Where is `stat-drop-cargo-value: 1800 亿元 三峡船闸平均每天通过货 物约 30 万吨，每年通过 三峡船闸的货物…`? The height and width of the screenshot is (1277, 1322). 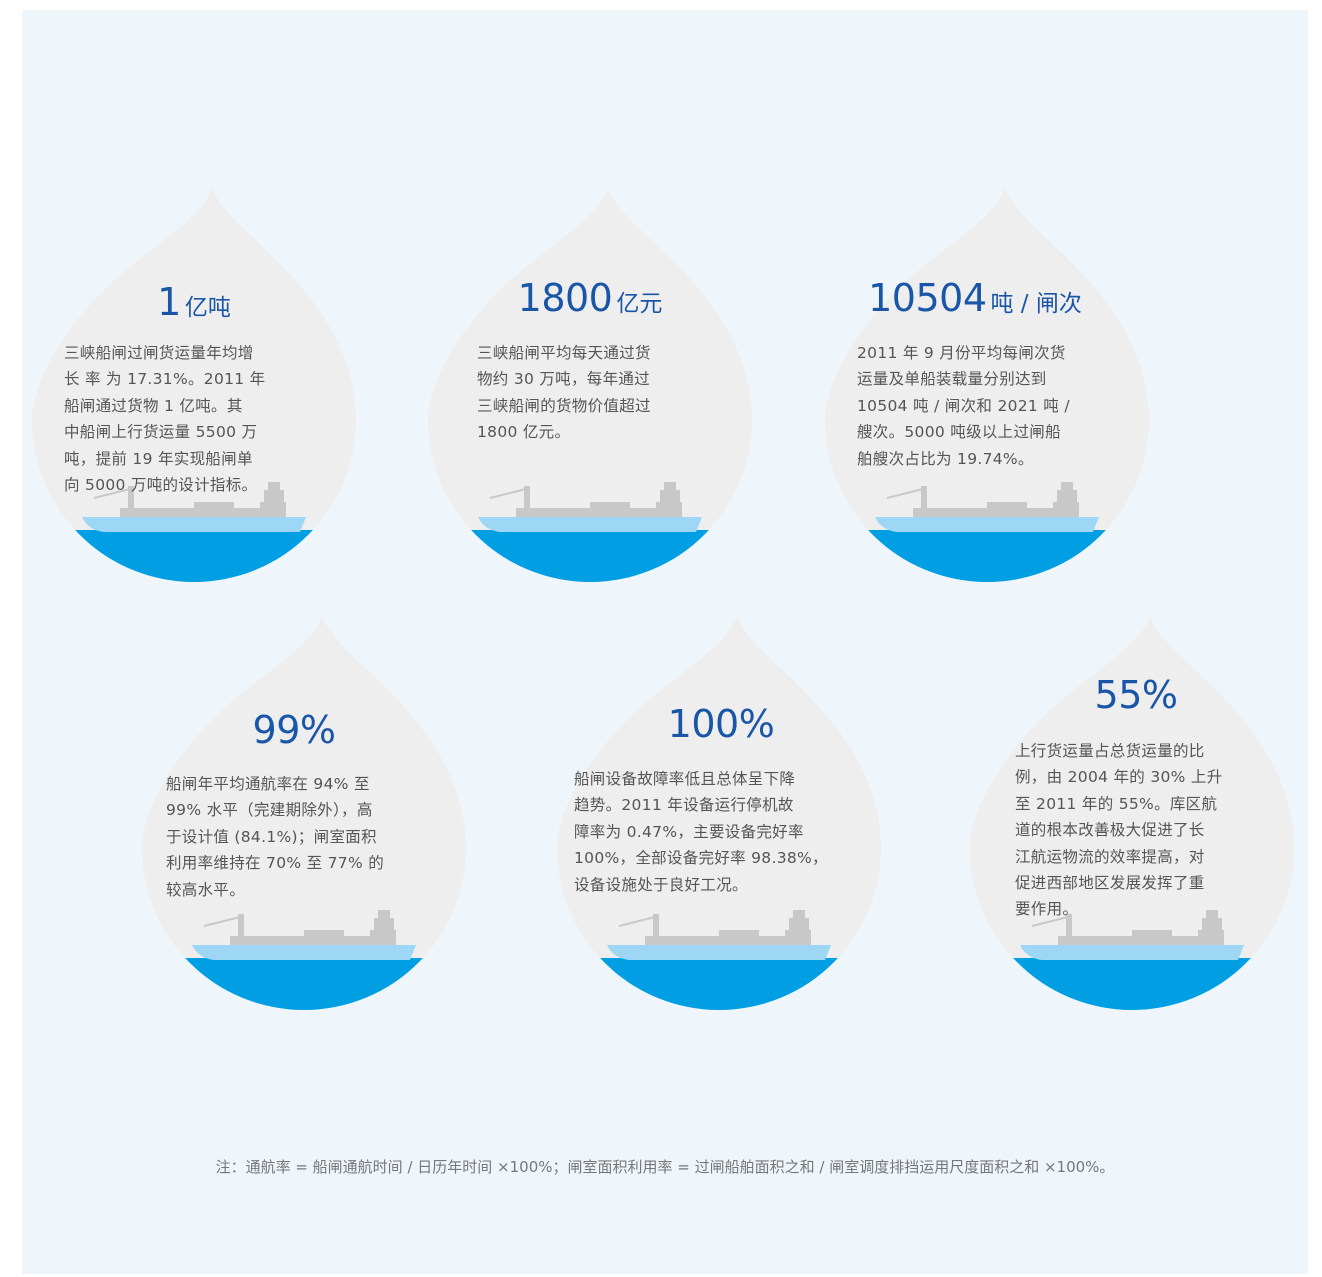
stat-drop-cargo-value: 1800 亿元 三峡船闸平均每天通过货 物约 30 万吨，每年通过 三峡船闸的货物… is located at coordinates (590, 381).